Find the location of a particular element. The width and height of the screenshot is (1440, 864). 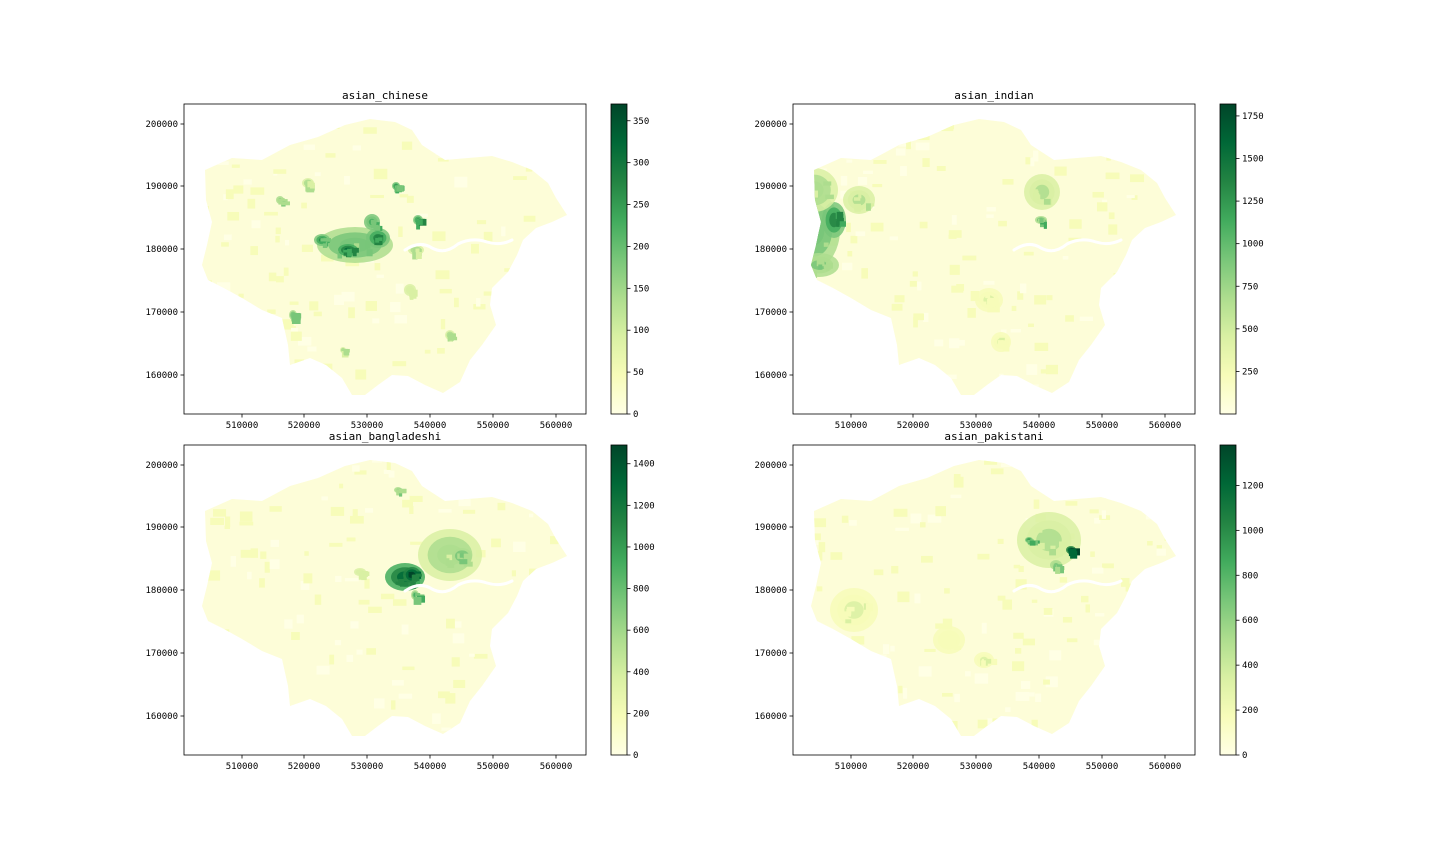

x-tick-label: 550000 is located at coordinates (1102, 426).